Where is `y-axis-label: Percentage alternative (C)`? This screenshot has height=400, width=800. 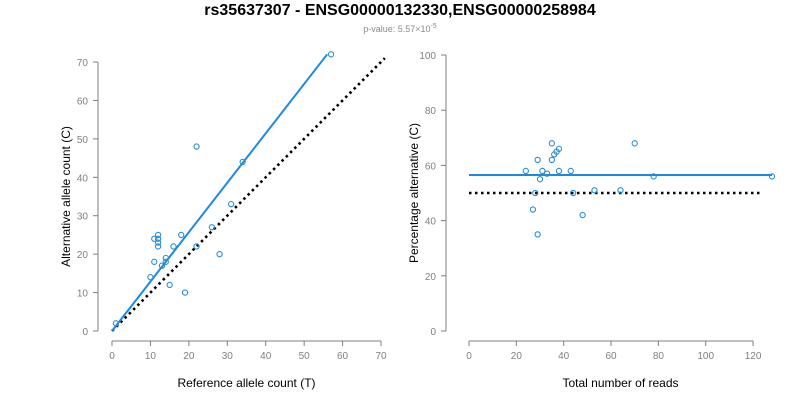 y-axis-label: Percentage alternative (C) is located at coordinates (414, 193).